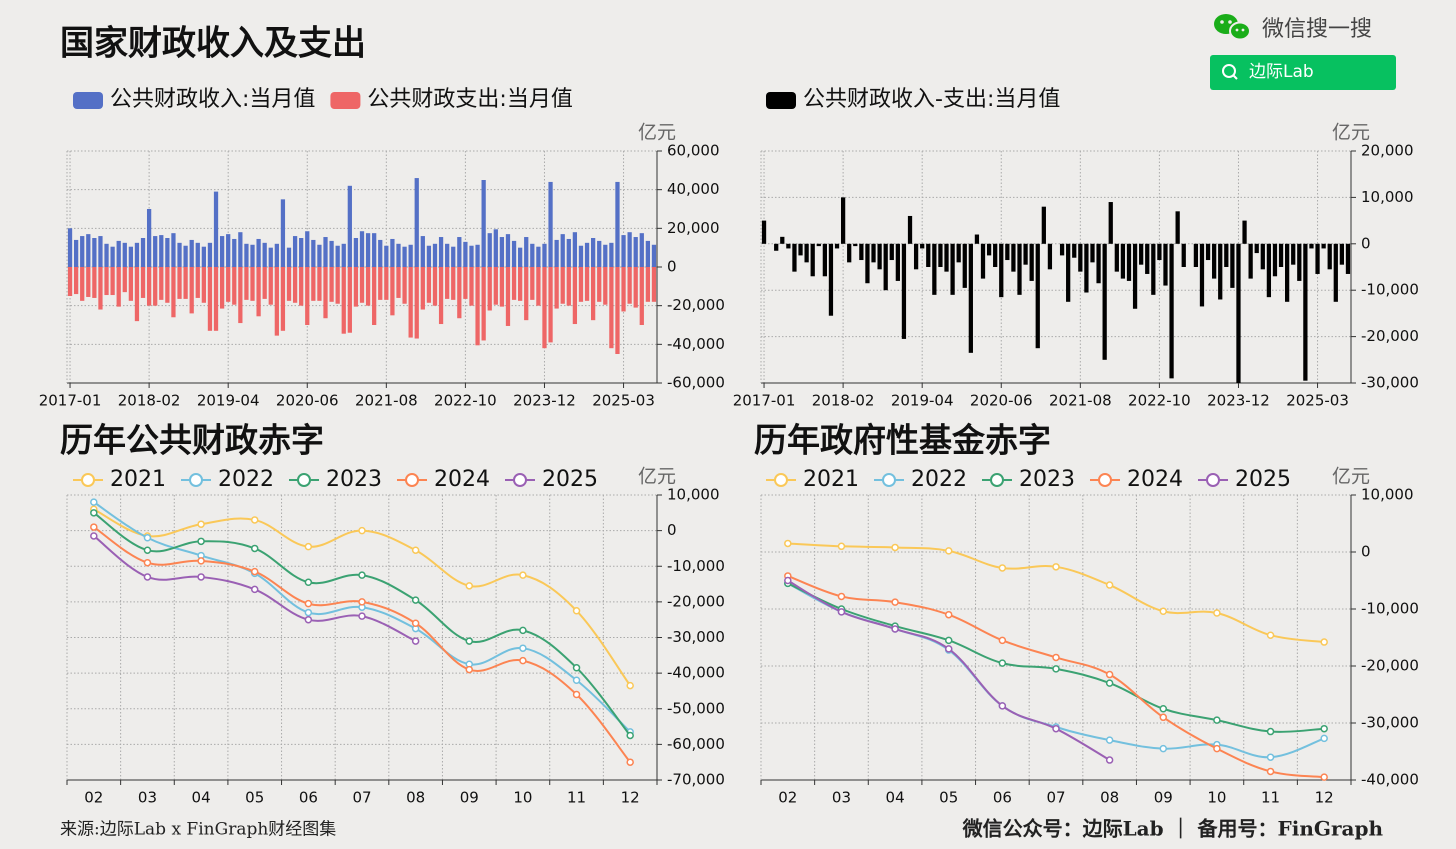 This screenshot has height=849, width=1456. What do you see at coordinates (902, 440) in the screenshot?
I see `chart-title: 历年政府性基金赤字` at bounding box center [902, 440].